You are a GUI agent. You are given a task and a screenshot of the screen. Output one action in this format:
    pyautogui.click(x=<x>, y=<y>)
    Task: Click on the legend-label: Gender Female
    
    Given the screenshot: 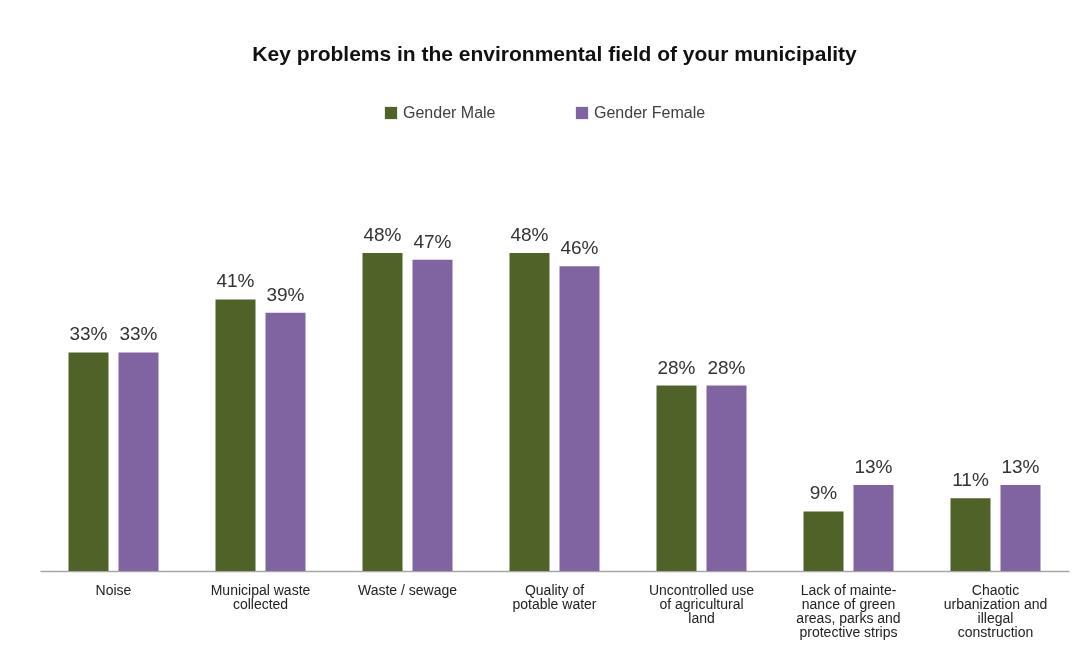 What is the action you would take?
    pyautogui.click(x=650, y=112)
    